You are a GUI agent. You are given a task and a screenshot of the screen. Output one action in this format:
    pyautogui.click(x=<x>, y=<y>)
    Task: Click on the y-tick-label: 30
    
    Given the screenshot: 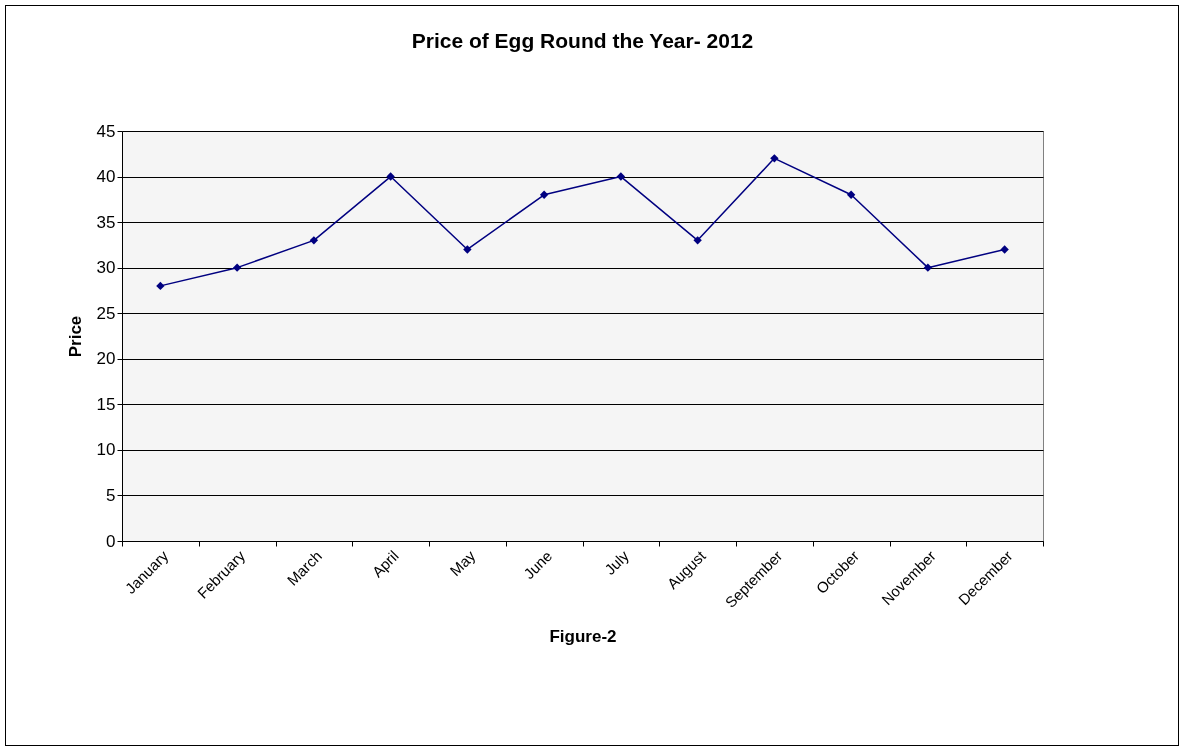 What is the action you would take?
    pyautogui.click(x=106, y=268)
    